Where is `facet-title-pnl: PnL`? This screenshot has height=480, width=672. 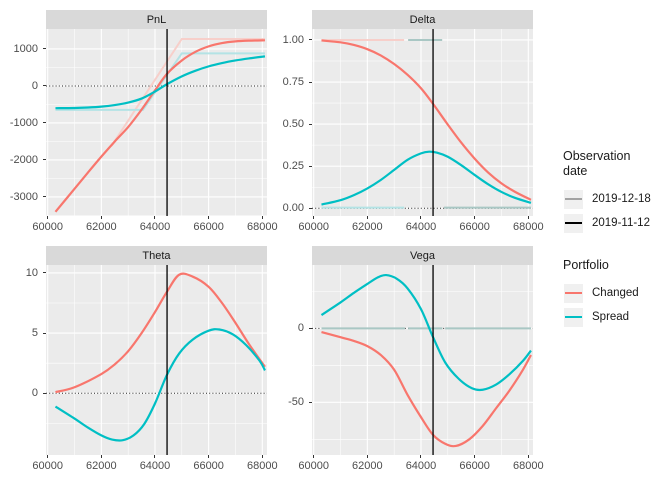
facet-title-pnl: PnL is located at coordinates (156, 19).